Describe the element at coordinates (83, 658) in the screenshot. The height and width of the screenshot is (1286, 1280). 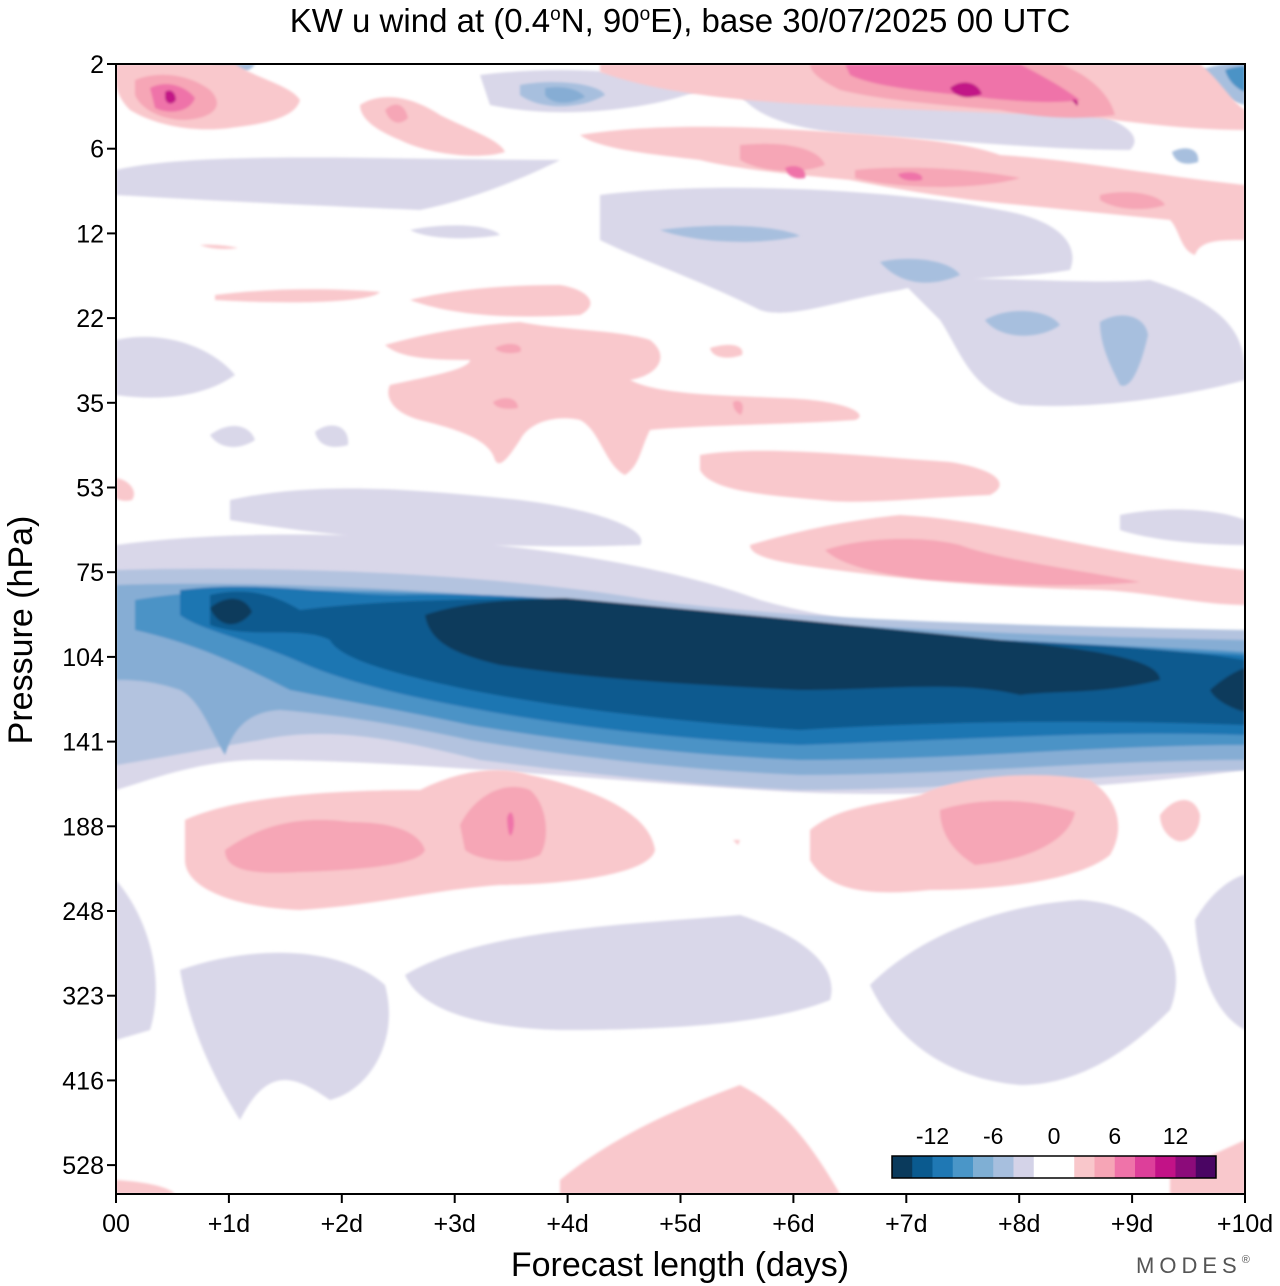
I see `y-tick-label: 104` at that location.